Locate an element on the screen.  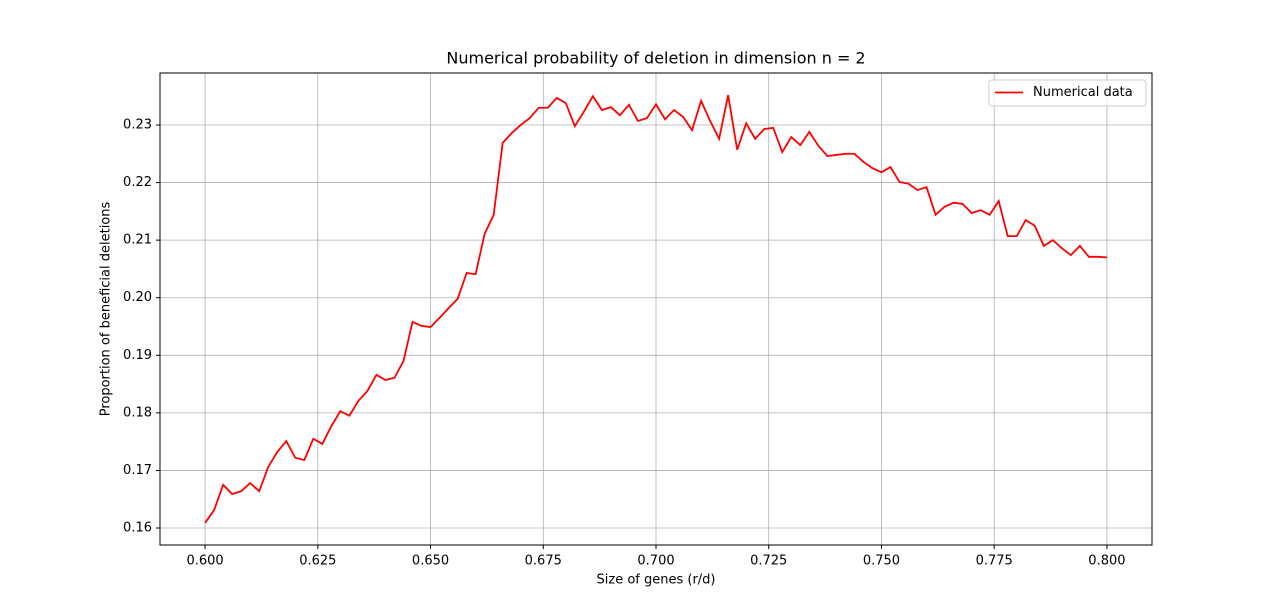
x-tick-label: 0.675 is located at coordinates (543, 561).